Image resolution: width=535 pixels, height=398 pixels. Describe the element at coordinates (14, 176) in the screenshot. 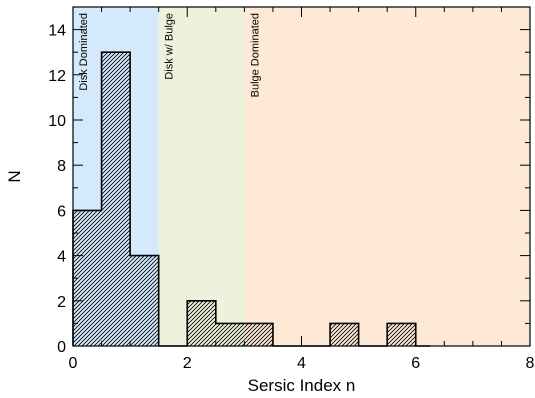

I see `y-axis-title: N` at that location.